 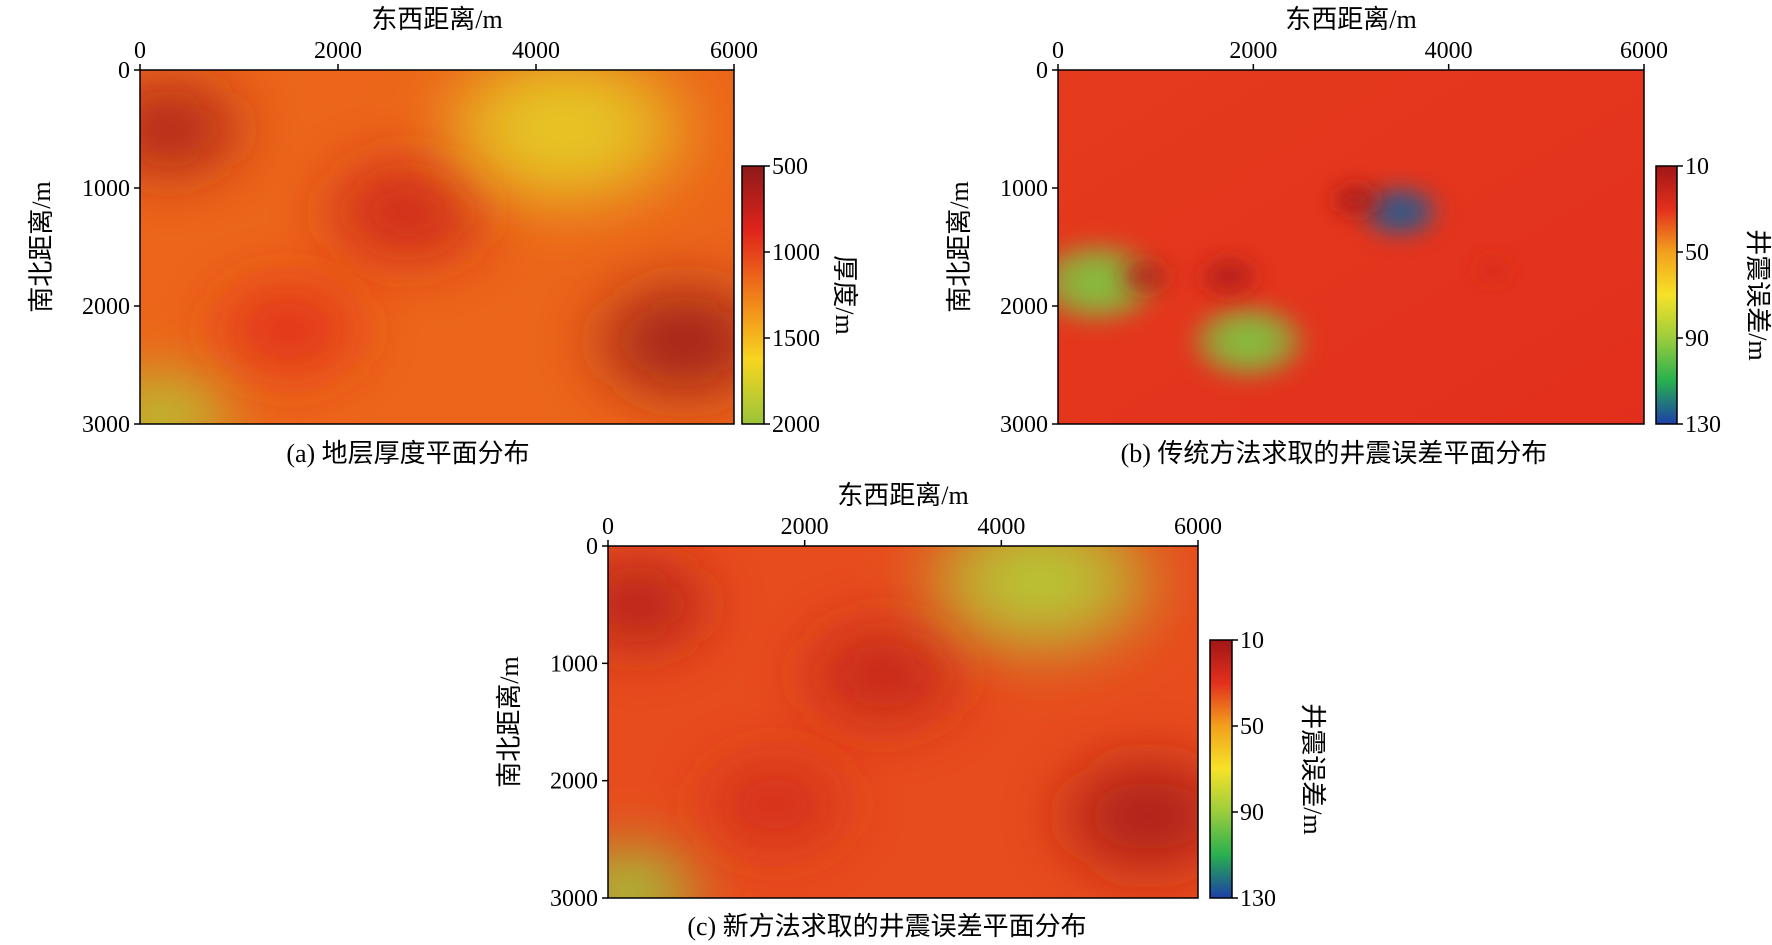 I want to click on colorbar-tick-label: 2000, so click(x=796, y=425).